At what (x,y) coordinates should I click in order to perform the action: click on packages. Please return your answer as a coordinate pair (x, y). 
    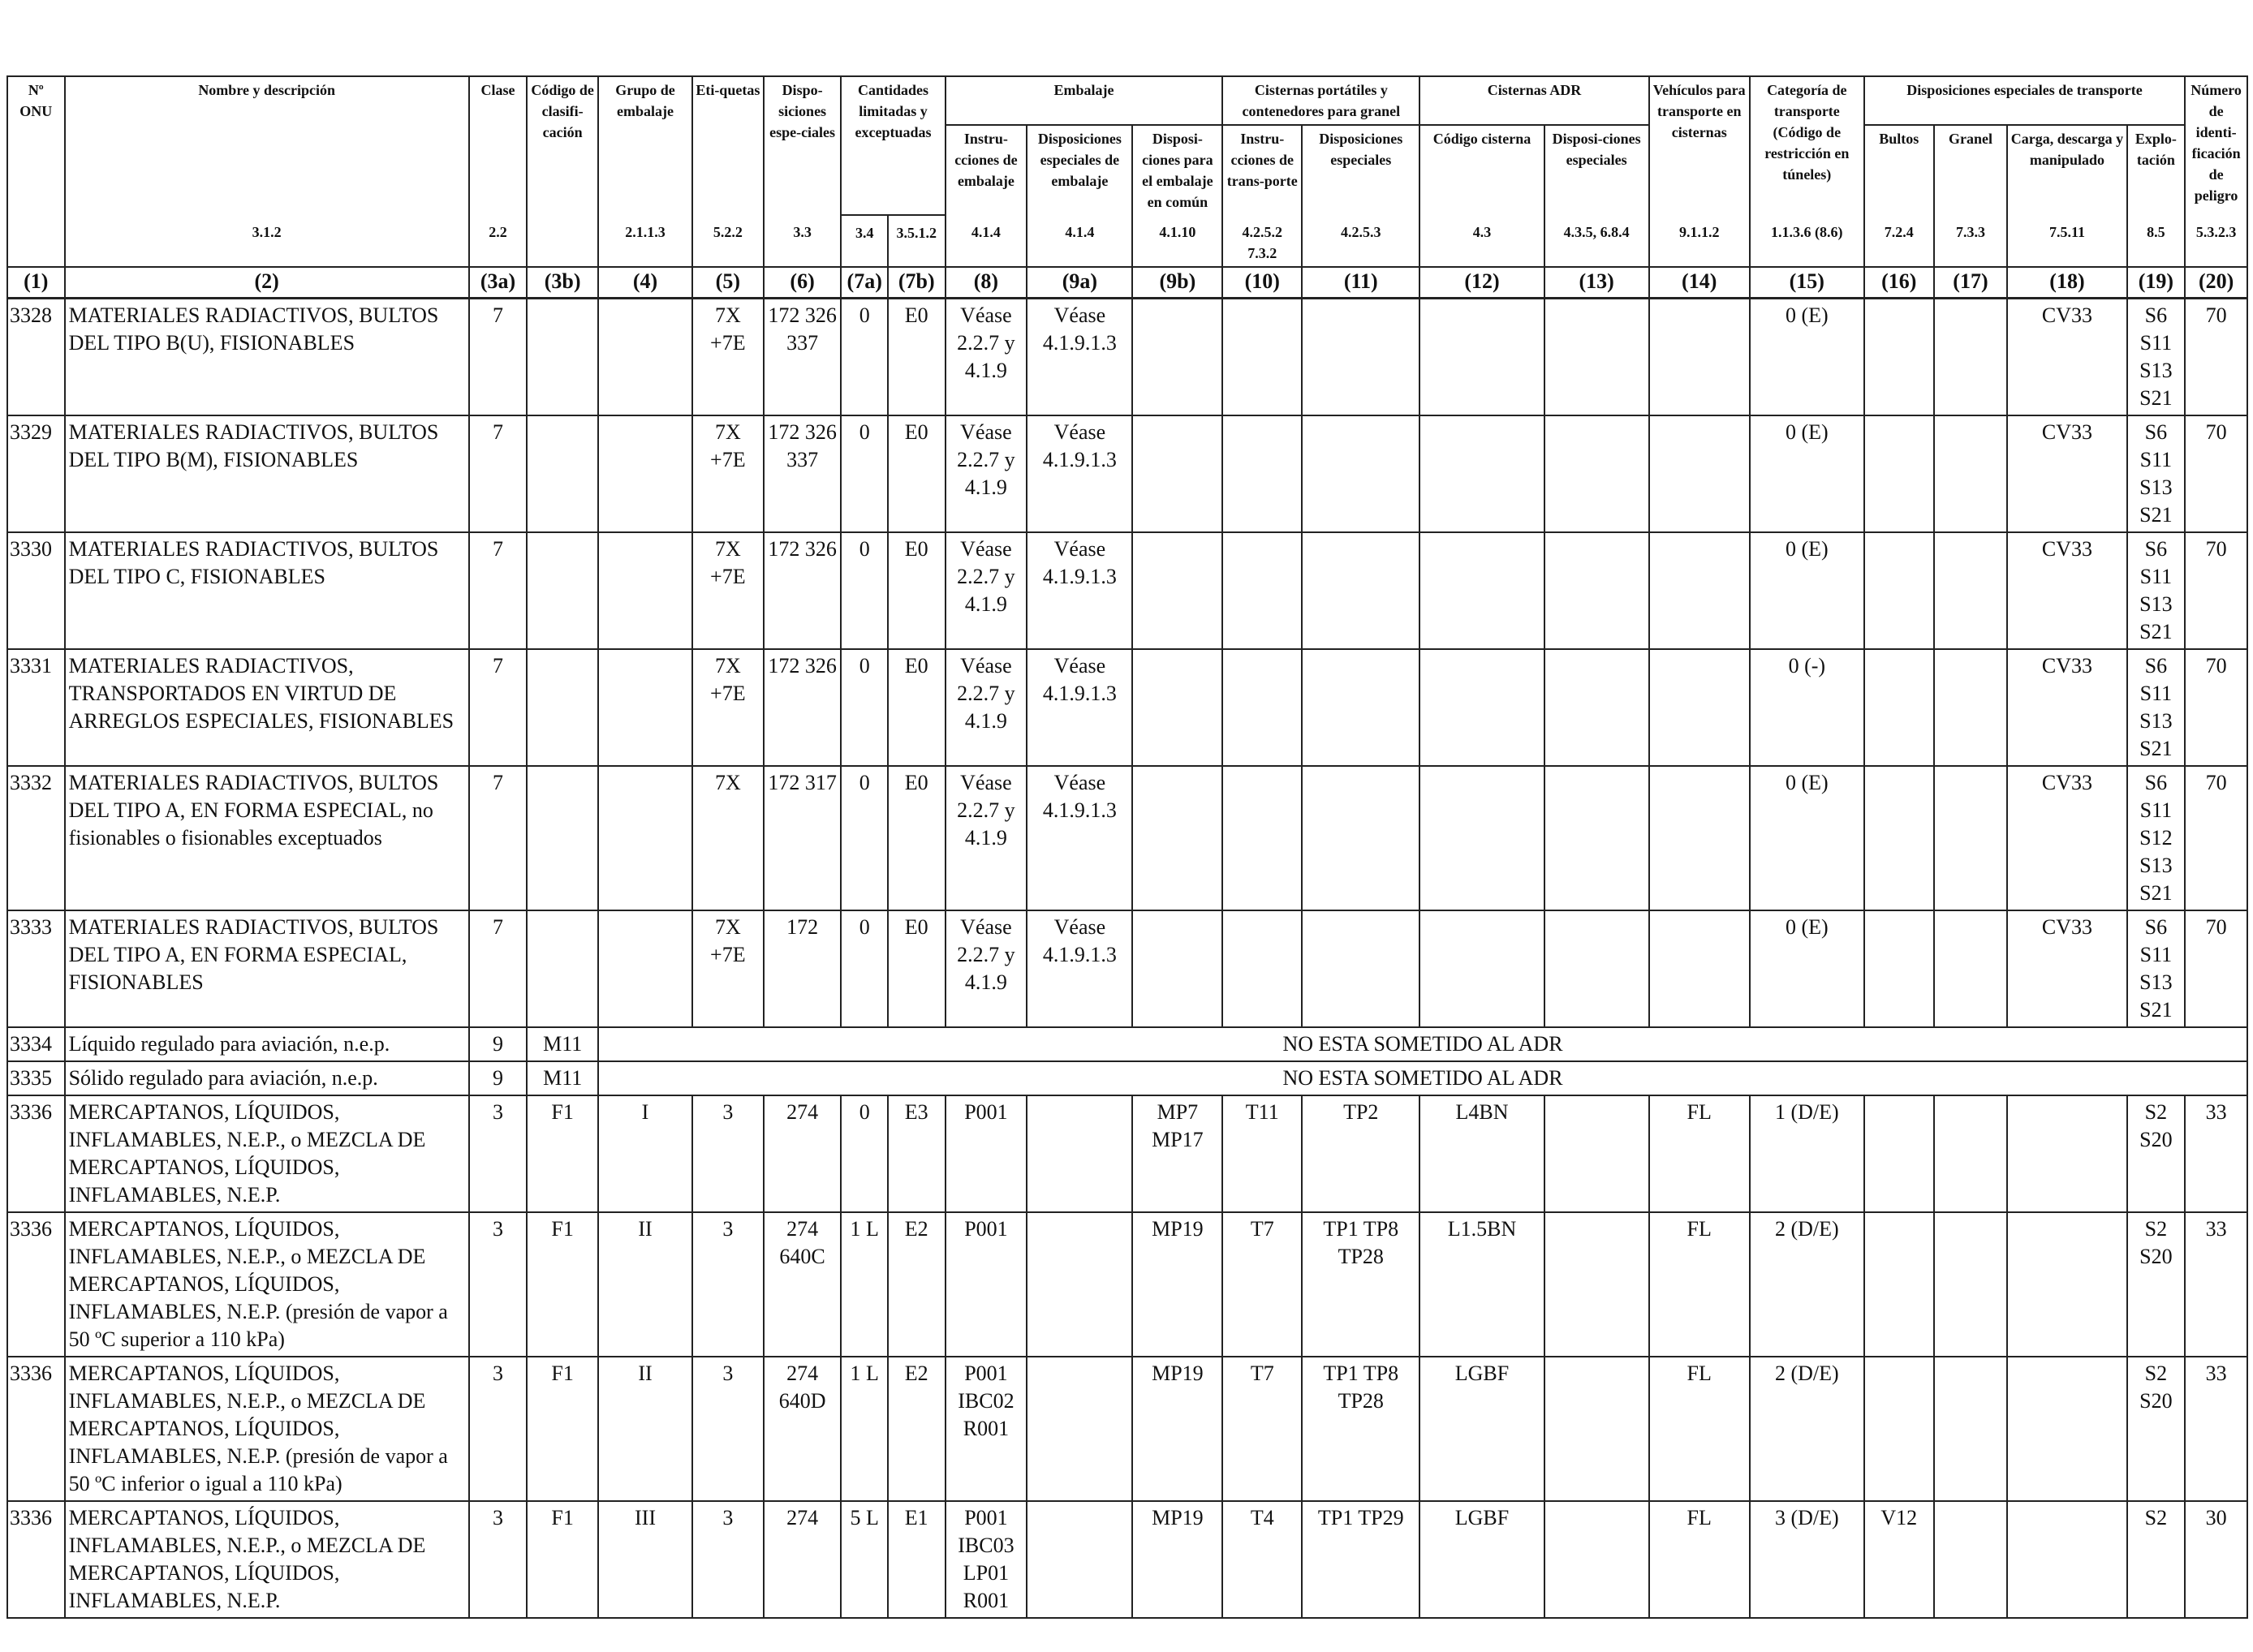
    Looking at the image, I should click on (1899, 1153).